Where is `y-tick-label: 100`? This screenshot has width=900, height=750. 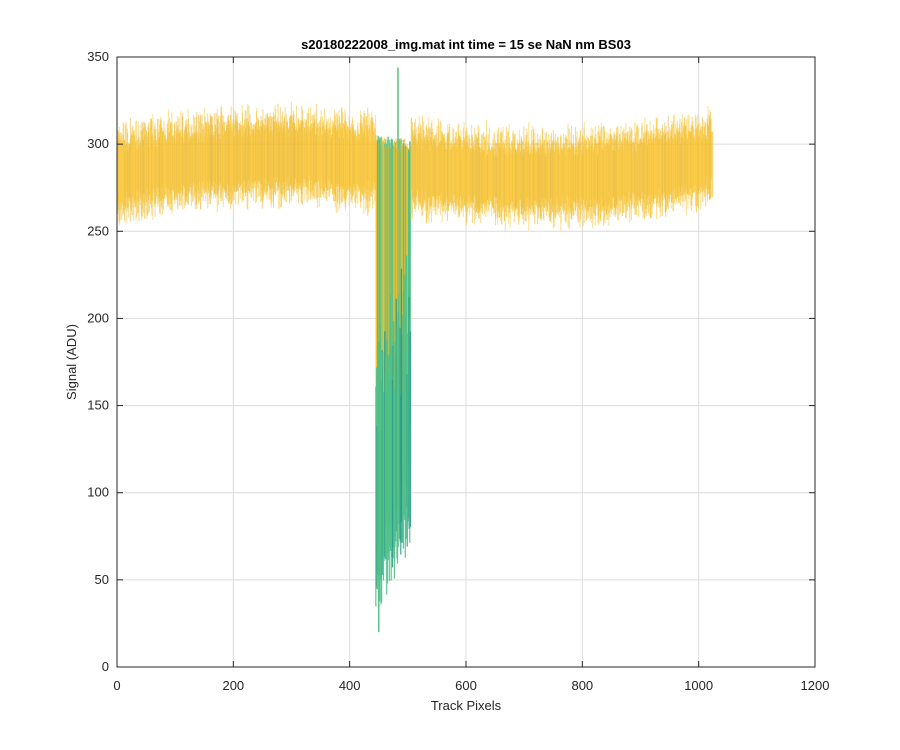
y-tick-label: 100 is located at coordinates (98, 492).